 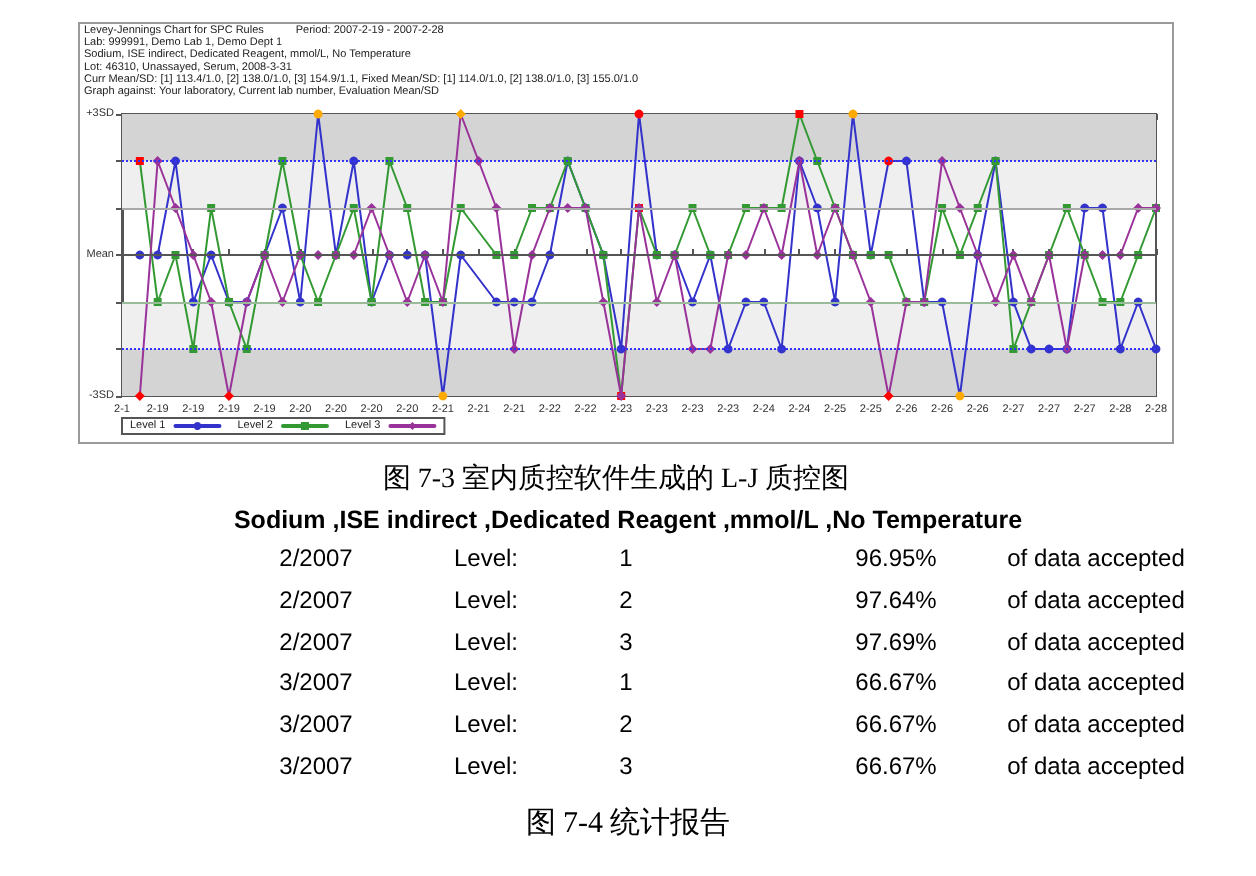 What do you see at coordinates (896, 599) in the screenshot?
I see `text: 97.64%` at bounding box center [896, 599].